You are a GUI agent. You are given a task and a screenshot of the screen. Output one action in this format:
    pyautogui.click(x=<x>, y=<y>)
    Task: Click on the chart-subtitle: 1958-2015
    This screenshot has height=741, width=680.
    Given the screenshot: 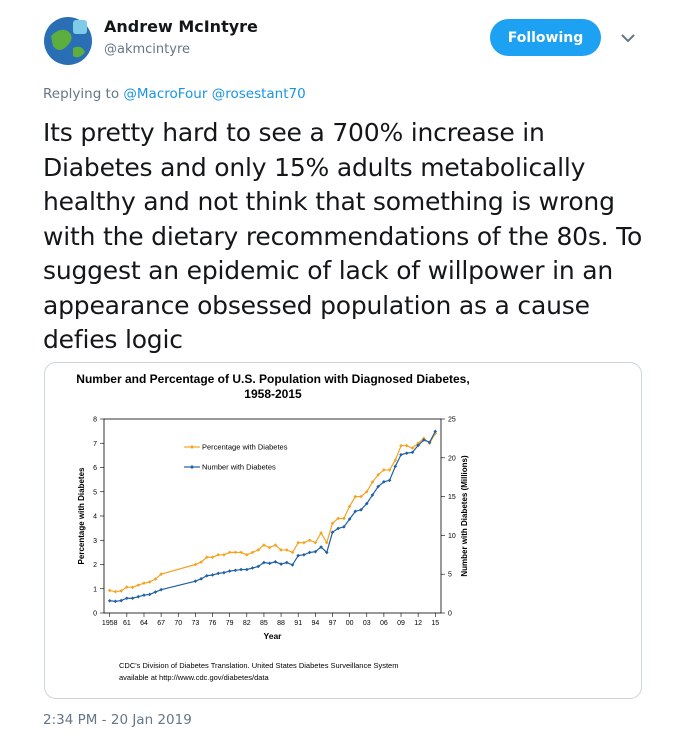 What is the action you would take?
    pyautogui.click(x=273, y=394)
    